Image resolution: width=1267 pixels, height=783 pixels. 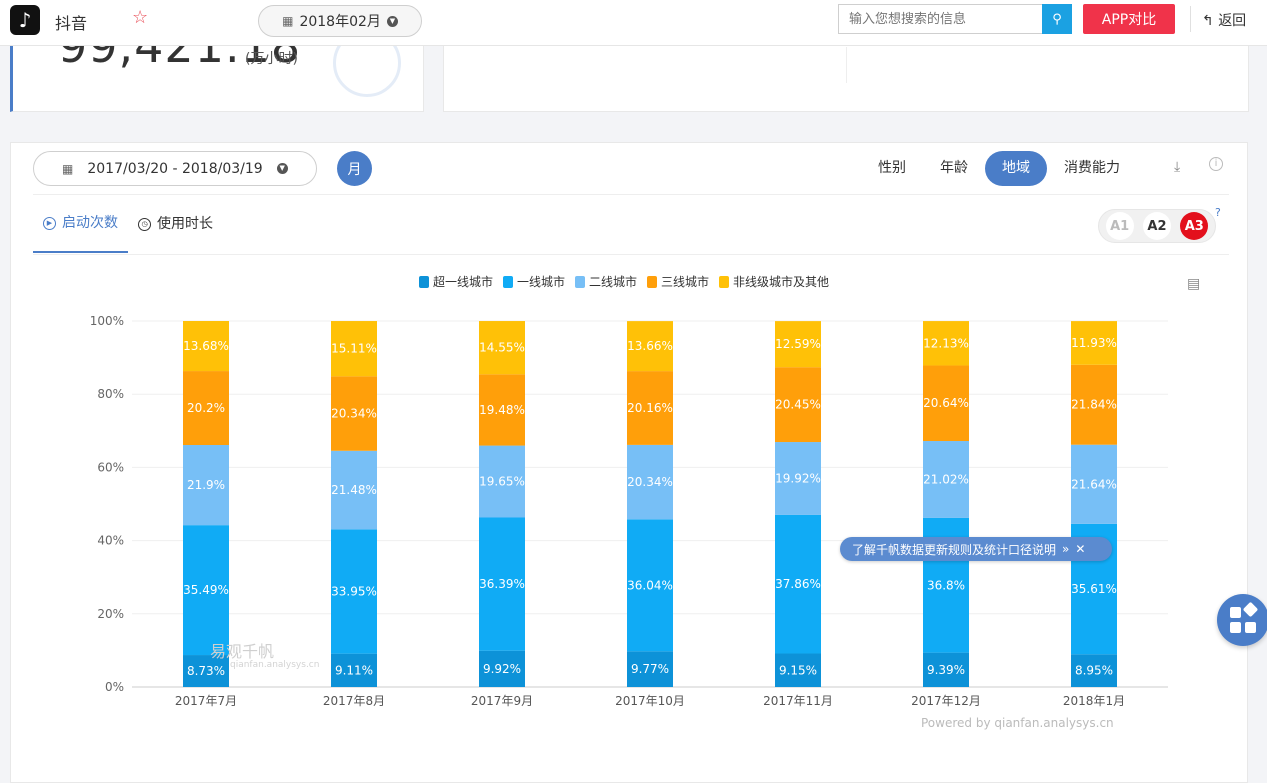 What do you see at coordinates (1224, 20) in the screenshot?
I see `back-button: ↰ 返回` at bounding box center [1224, 20].